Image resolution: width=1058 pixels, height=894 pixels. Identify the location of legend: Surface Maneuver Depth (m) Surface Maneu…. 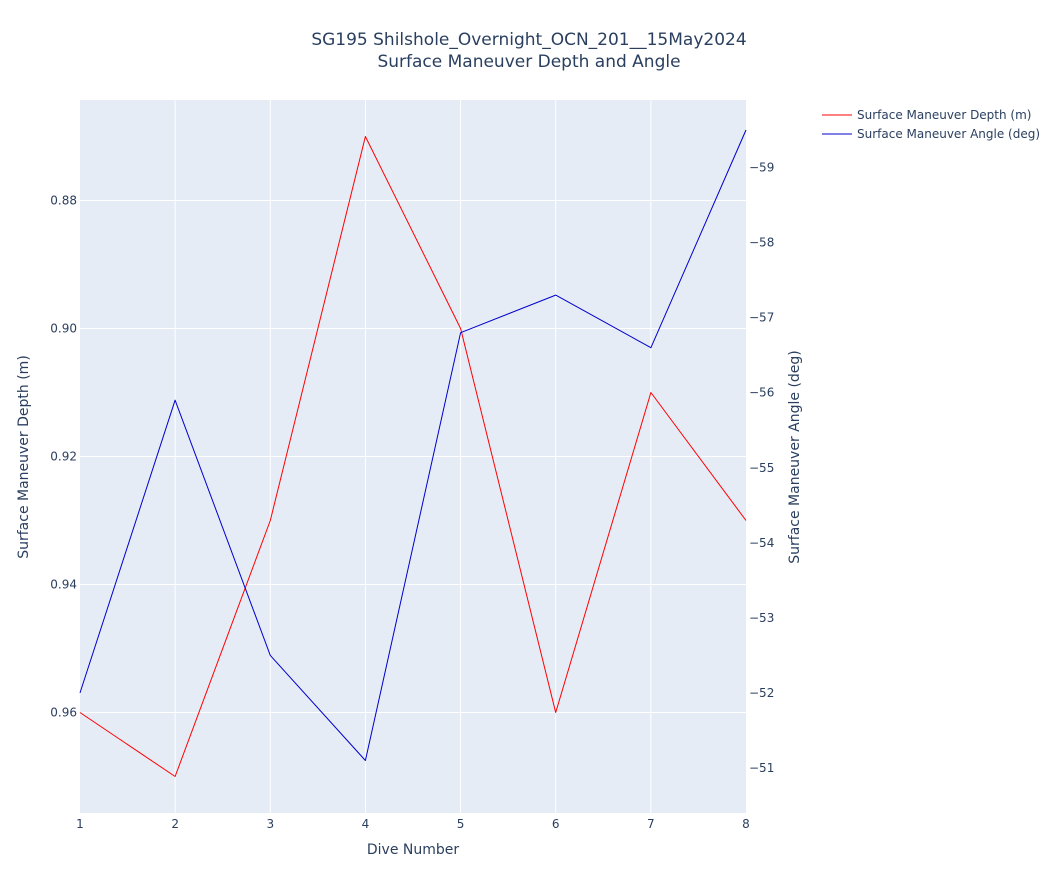
(931, 124).